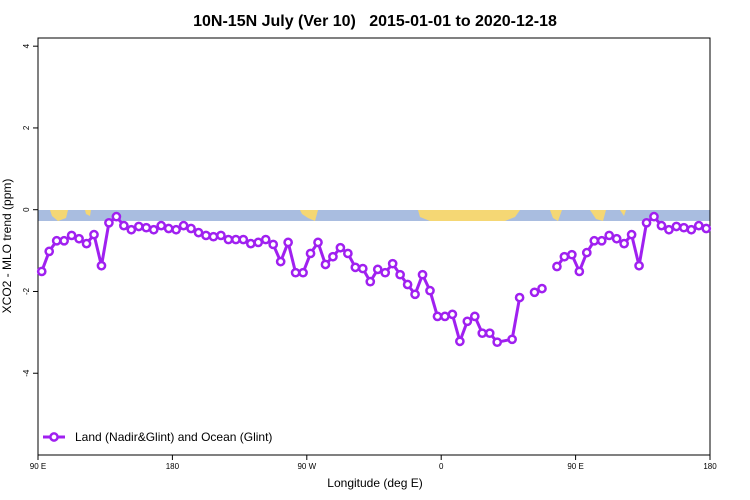 The image size is (750, 500). Describe the element at coordinates (54, 437) in the screenshot. I see `legend-marker` at that location.